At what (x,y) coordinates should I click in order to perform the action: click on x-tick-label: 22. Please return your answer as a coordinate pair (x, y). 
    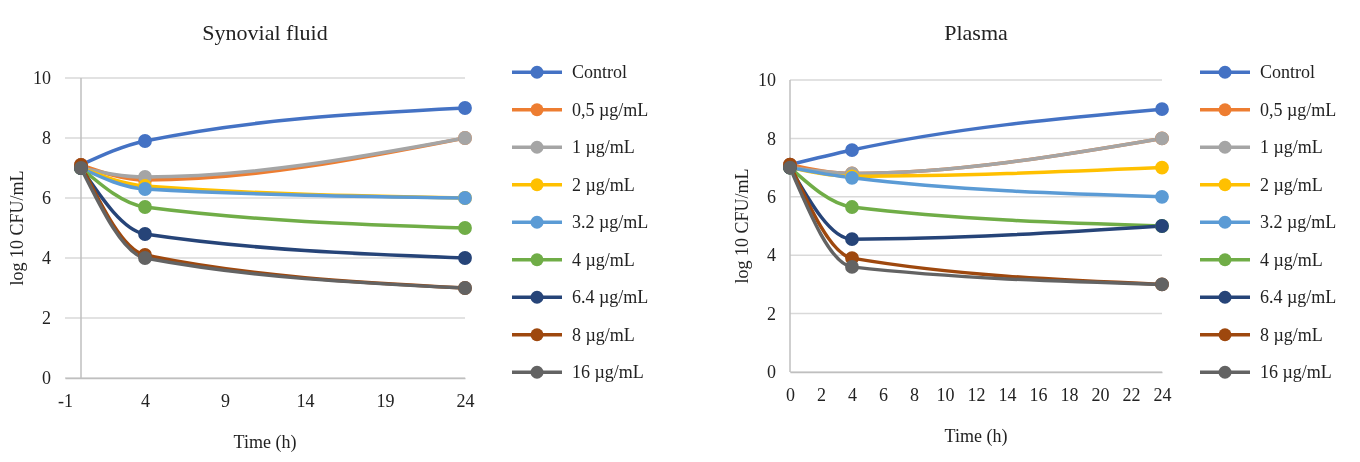
    Looking at the image, I should click on (1131, 394).